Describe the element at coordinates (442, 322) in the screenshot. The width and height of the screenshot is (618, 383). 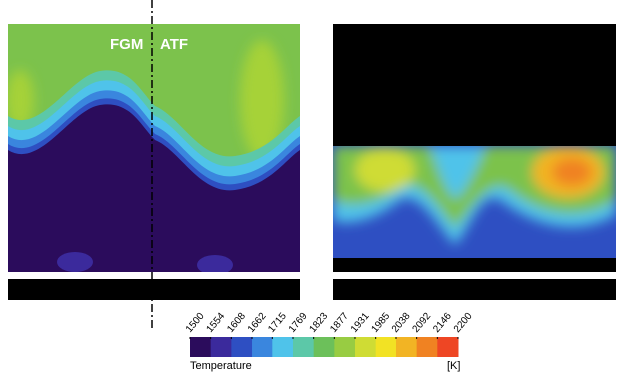
I see `colorbar-tick-label: 2146` at that location.